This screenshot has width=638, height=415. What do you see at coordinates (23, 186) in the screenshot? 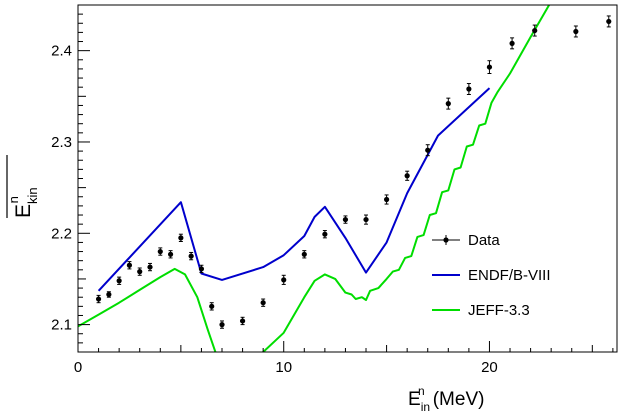
I see `y-axis-label: Ekinn` at bounding box center [23, 186].